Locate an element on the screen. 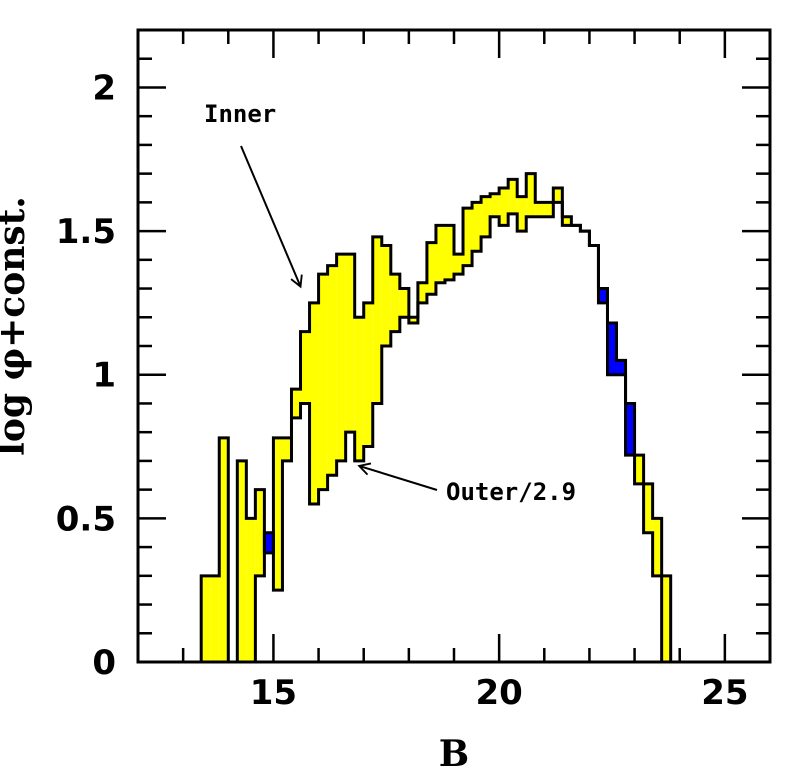  x-tick-label: 15 is located at coordinates (273, 693).